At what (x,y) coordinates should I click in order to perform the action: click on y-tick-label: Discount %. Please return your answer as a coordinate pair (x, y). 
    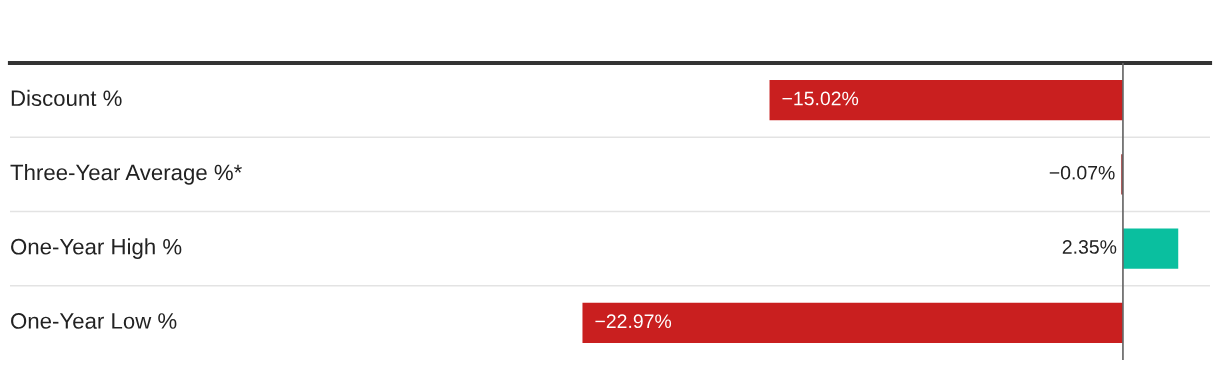
    Looking at the image, I should click on (66, 98).